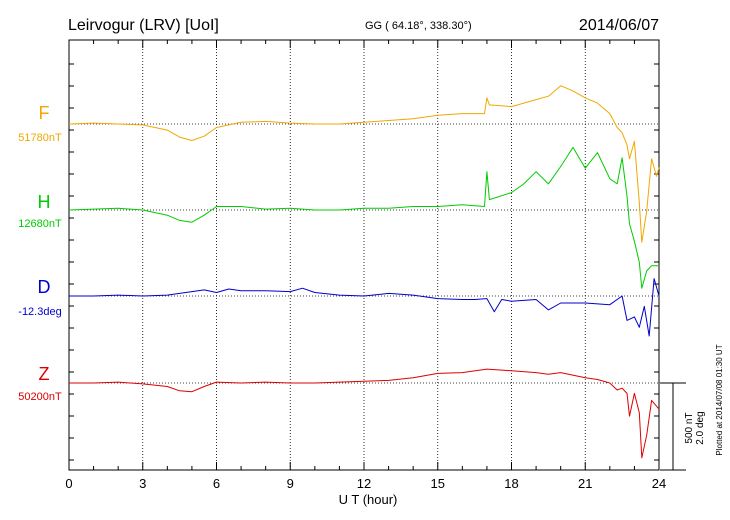 This screenshot has width=730, height=520. What do you see at coordinates (364, 307) in the screenshot?
I see `series-line-d` at bounding box center [364, 307].